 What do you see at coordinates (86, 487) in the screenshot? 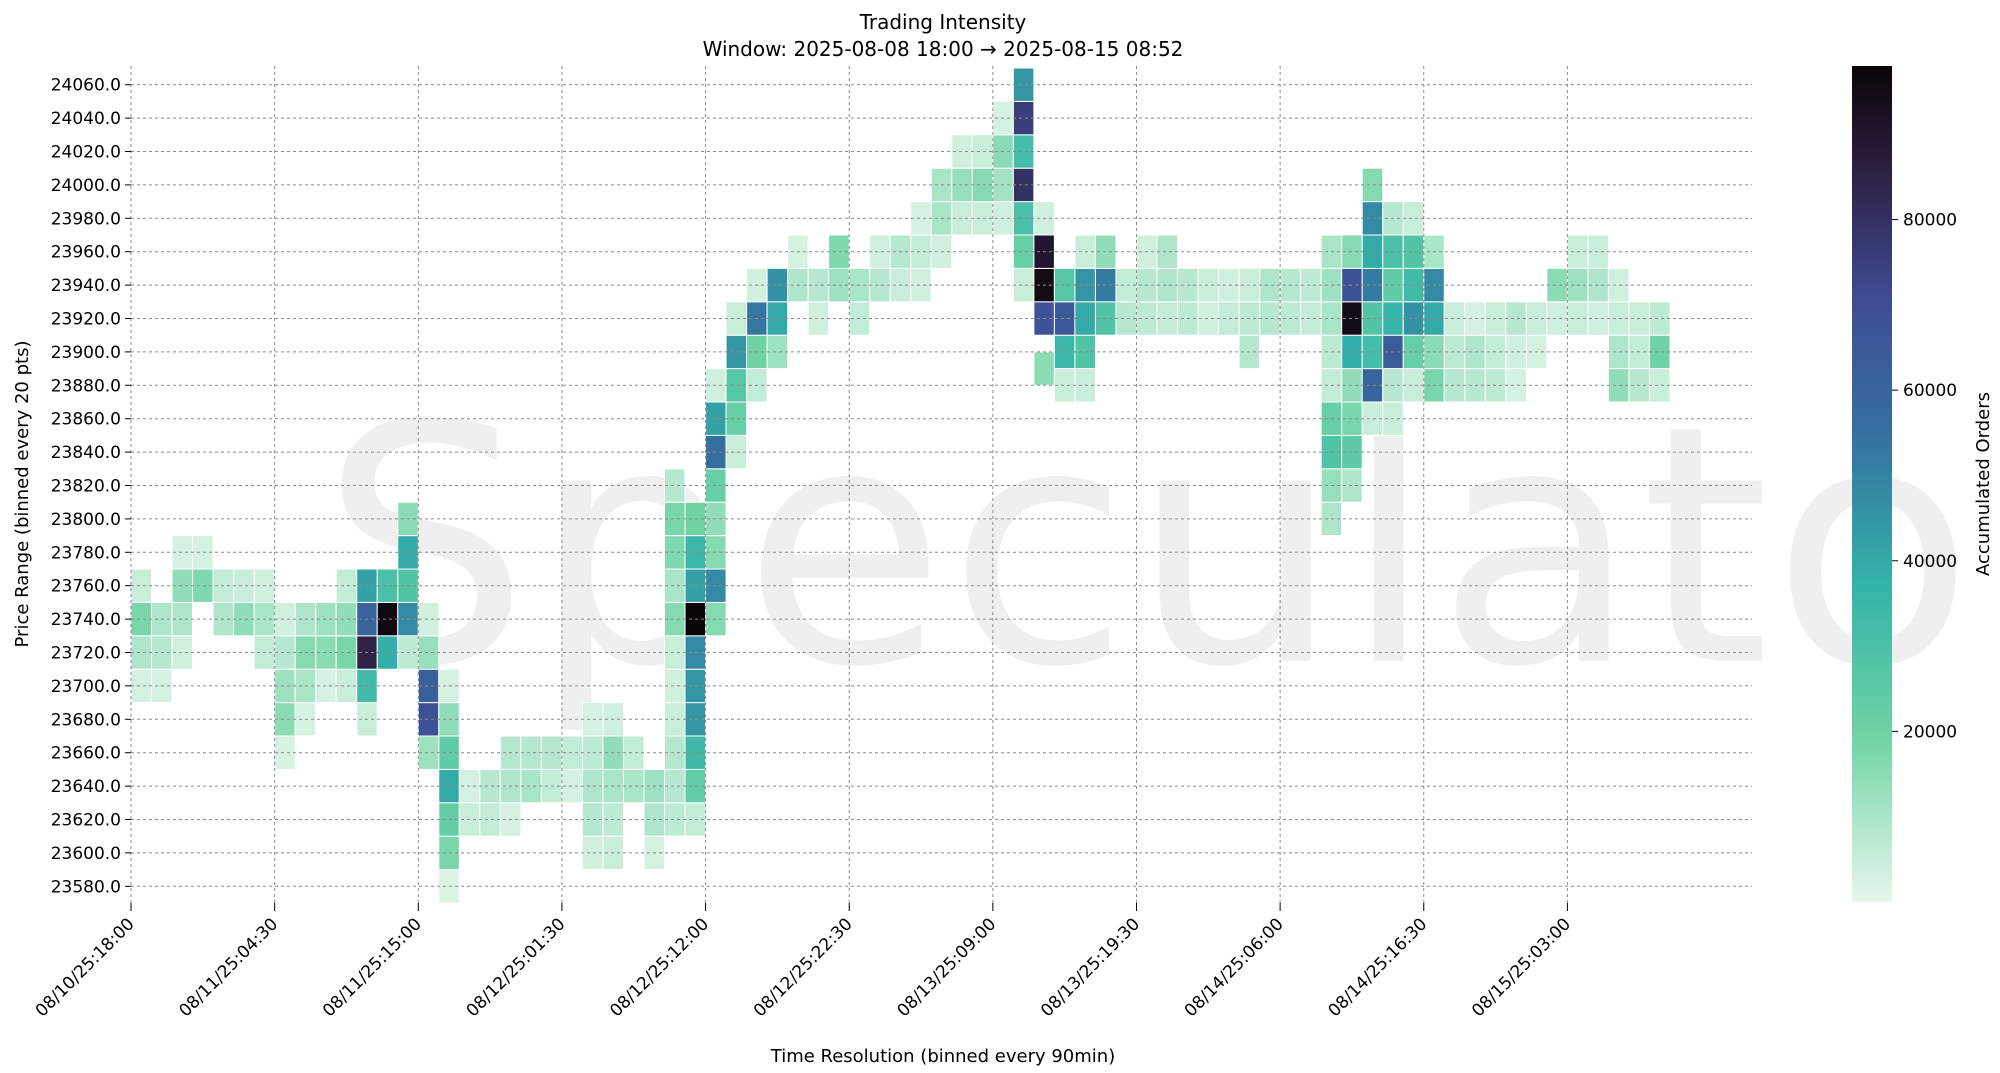
I see `y-tick-label: 23820.0` at bounding box center [86, 487].